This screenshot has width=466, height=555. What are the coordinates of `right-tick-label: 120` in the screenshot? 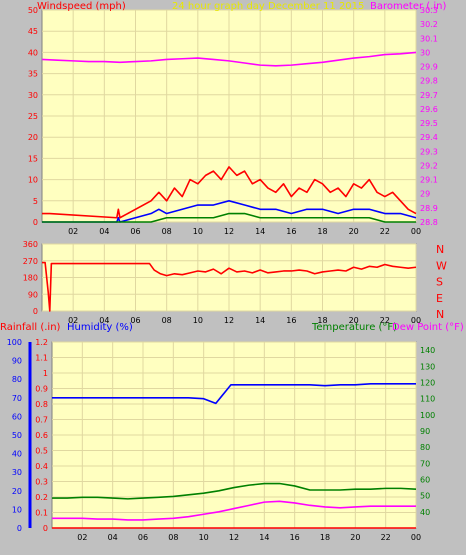 It's located at (427, 382).